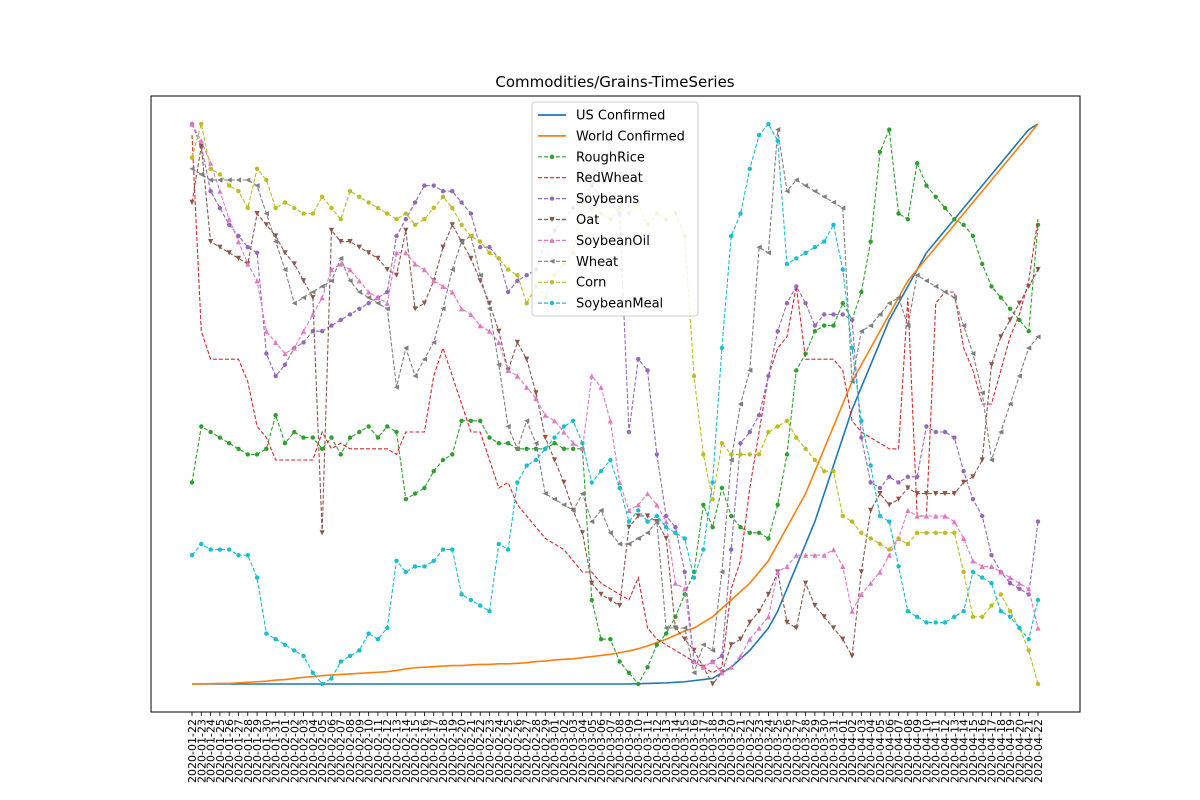  Describe the element at coordinates (778, 751) in the screenshot. I see `x-tick-label: 2020-03-25` at that location.